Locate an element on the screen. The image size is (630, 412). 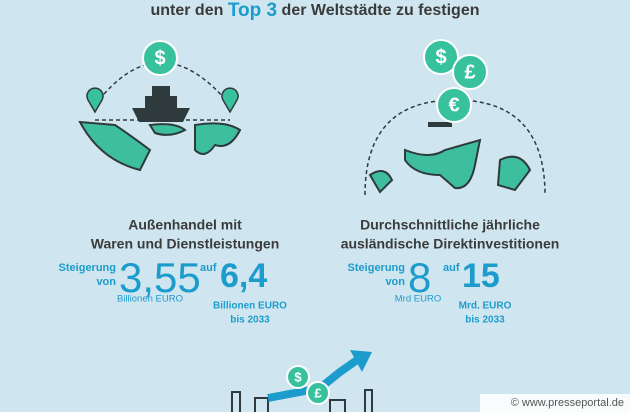
from-value: 3,55 is located at coordinates (160, 277).